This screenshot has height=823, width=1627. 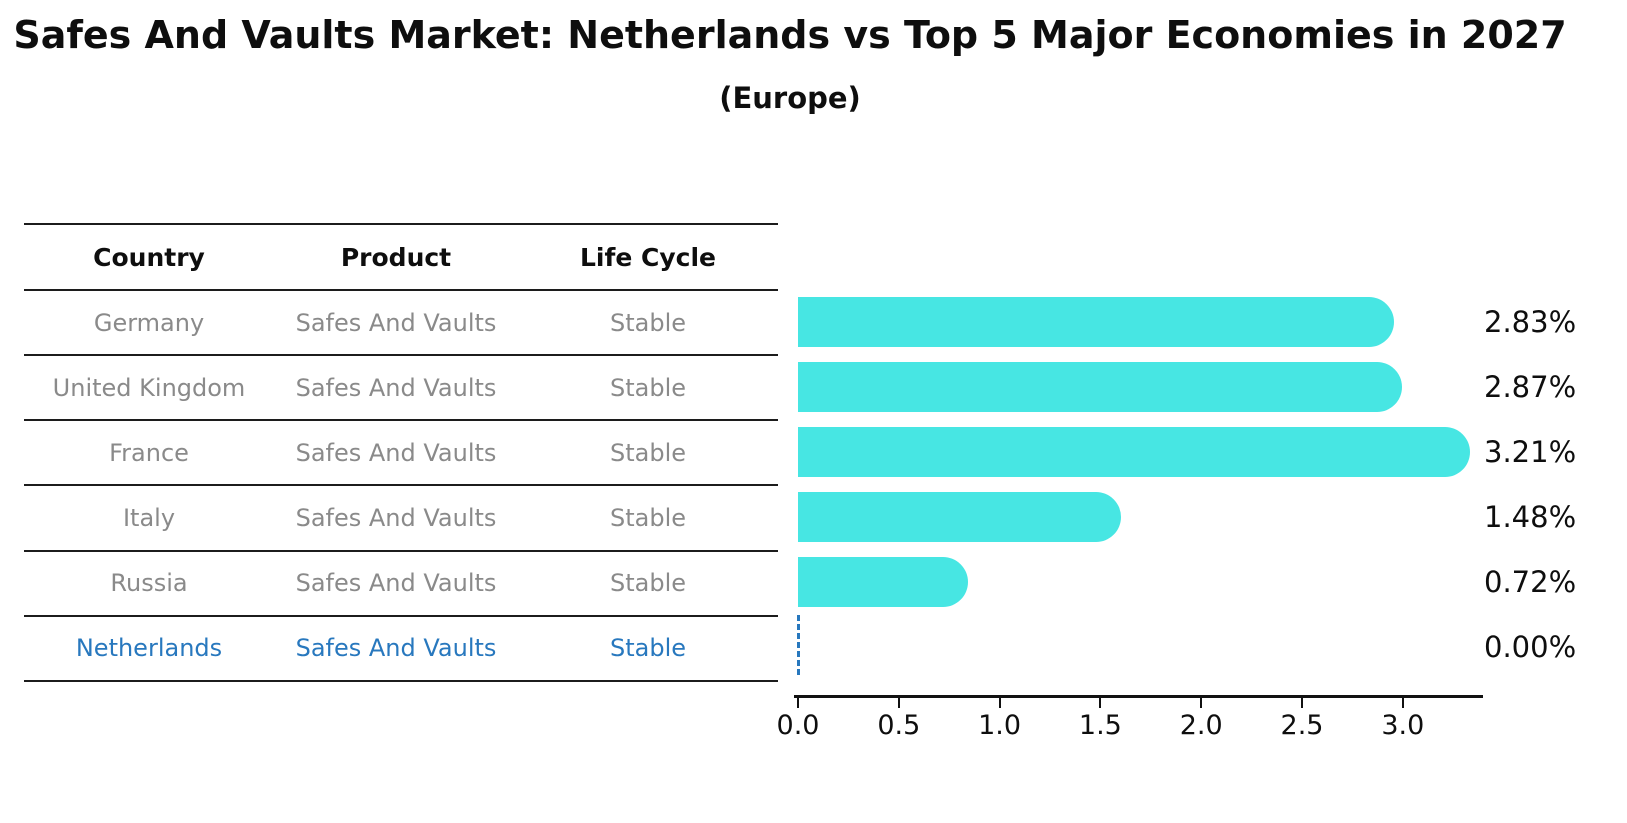 What do you see at coordinates (1530, 386) in the screenshot?
I see `value-label-united-kingdom: 2.87%` at bounding box center [1530, 386].